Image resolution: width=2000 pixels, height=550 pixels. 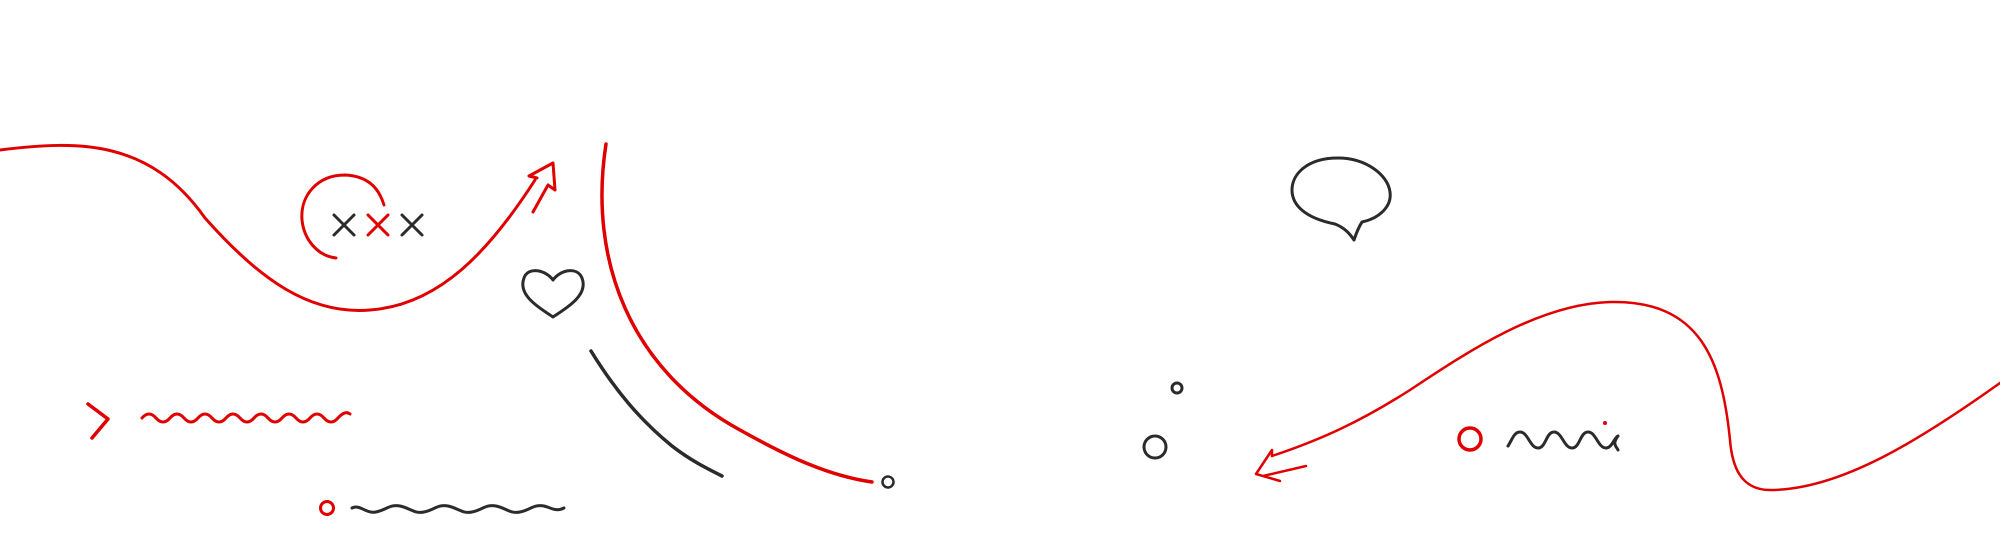 I want to click on dark-arc, so click(x=656, y=413).